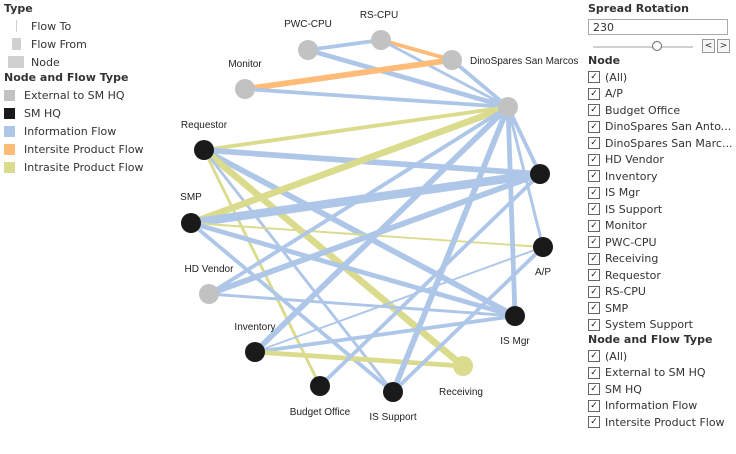  What do you see at coordinates (540, 174) in the screenshot?
I see `node-dinospares-san-antonio` at bounding box center [540, 174].